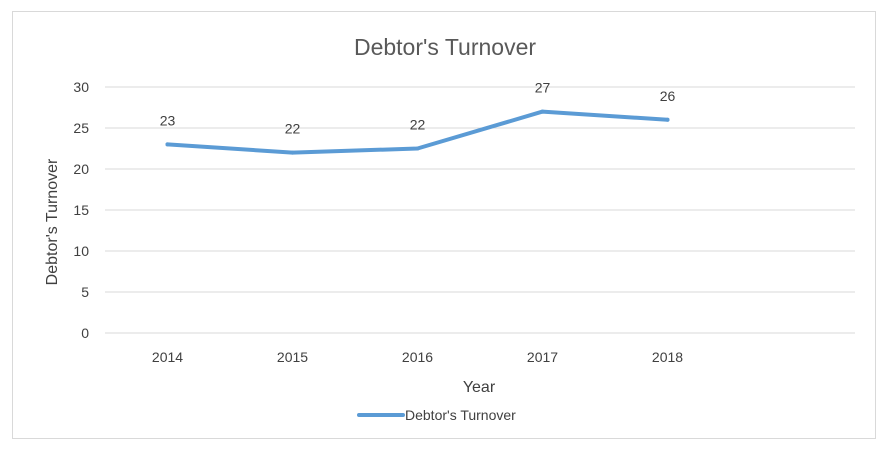 Image resolution: width=894 pixels, height=454 pixels. Describe the element at coordinates (292, 357) in the screenshot. I see `x-tick-label: 2015` at that location.